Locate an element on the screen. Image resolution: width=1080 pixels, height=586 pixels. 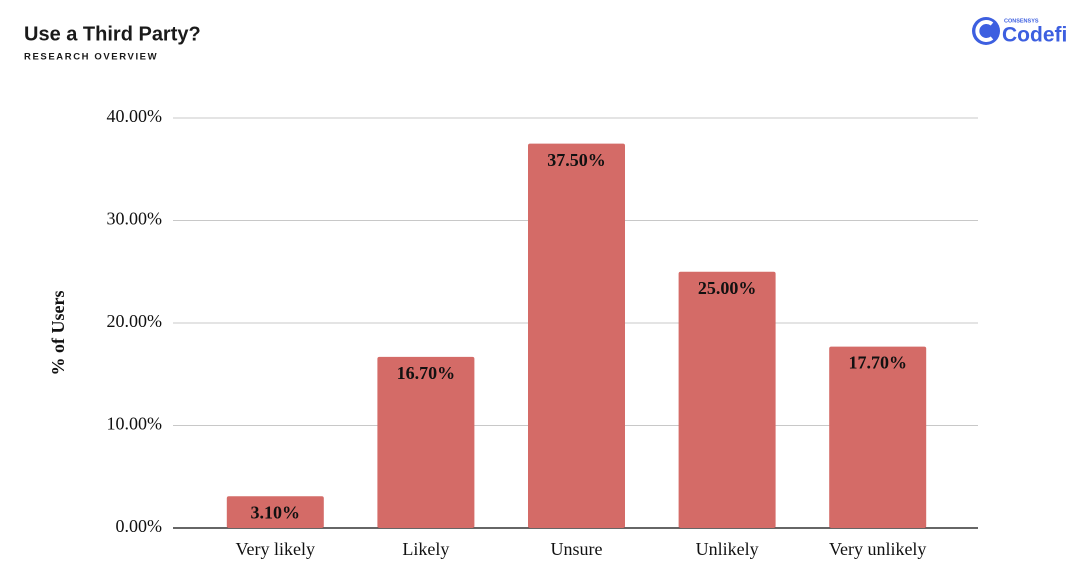
chart-subtitle: RESEARCH OVERVIEW is located at coordinates (91, 57).